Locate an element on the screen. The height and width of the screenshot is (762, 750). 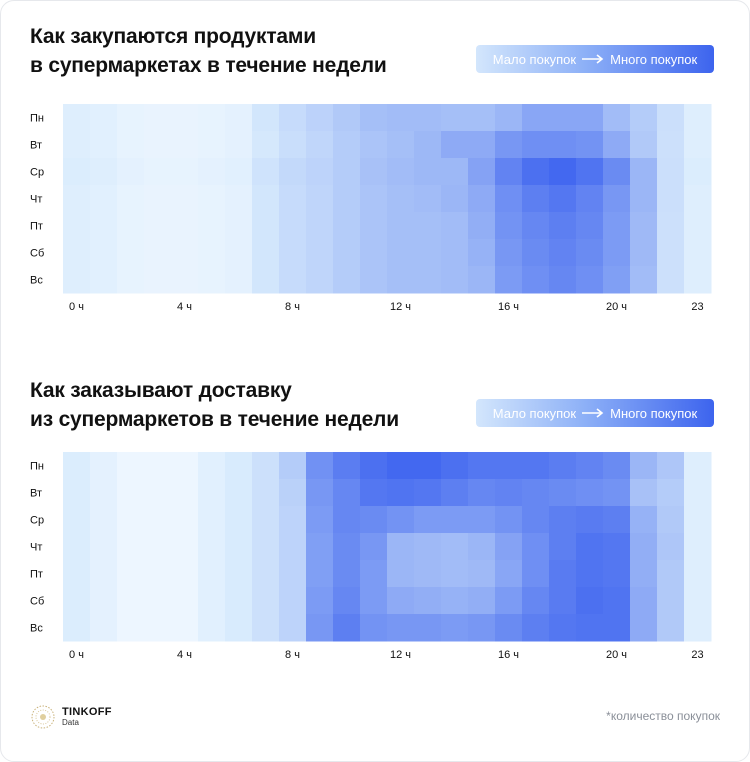
x-tick-label: 16 ч is located at coordinates (508, 307).